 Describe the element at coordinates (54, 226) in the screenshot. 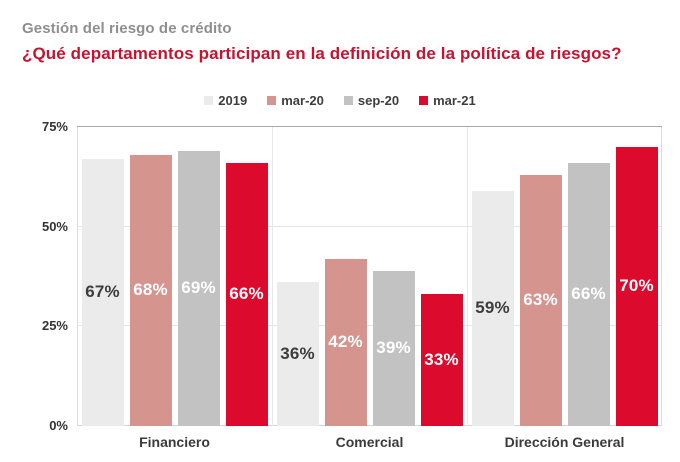

I see `y-axis-tick-label: 50%` at that location.